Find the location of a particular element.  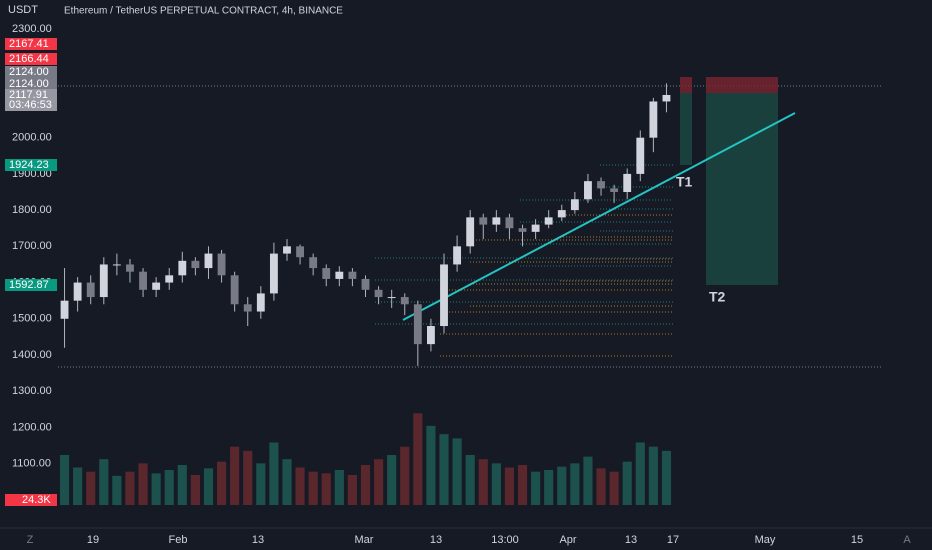

x-tick-label: 15 is located at coordinates (857, 540).